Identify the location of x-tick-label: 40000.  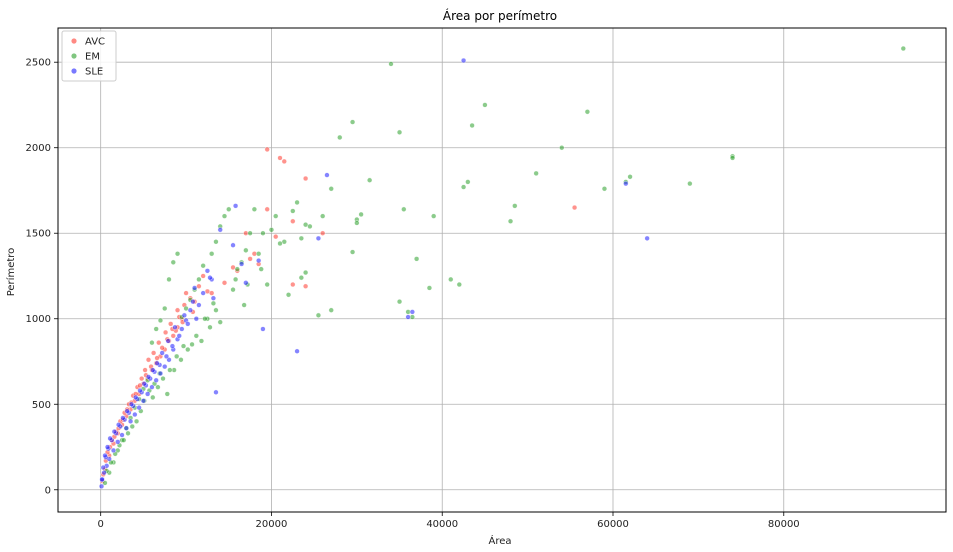
(442, 524).